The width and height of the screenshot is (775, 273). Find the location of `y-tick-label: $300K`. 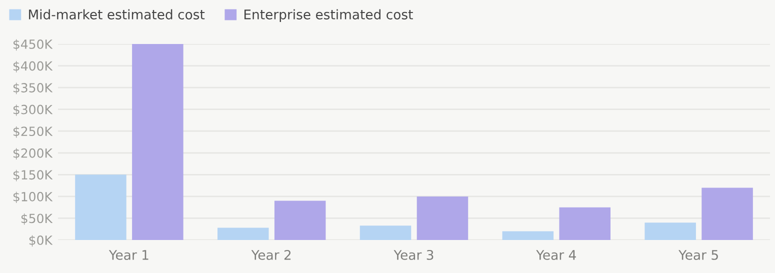

y-tick-label: $300K is located at coordinates (33, 110).